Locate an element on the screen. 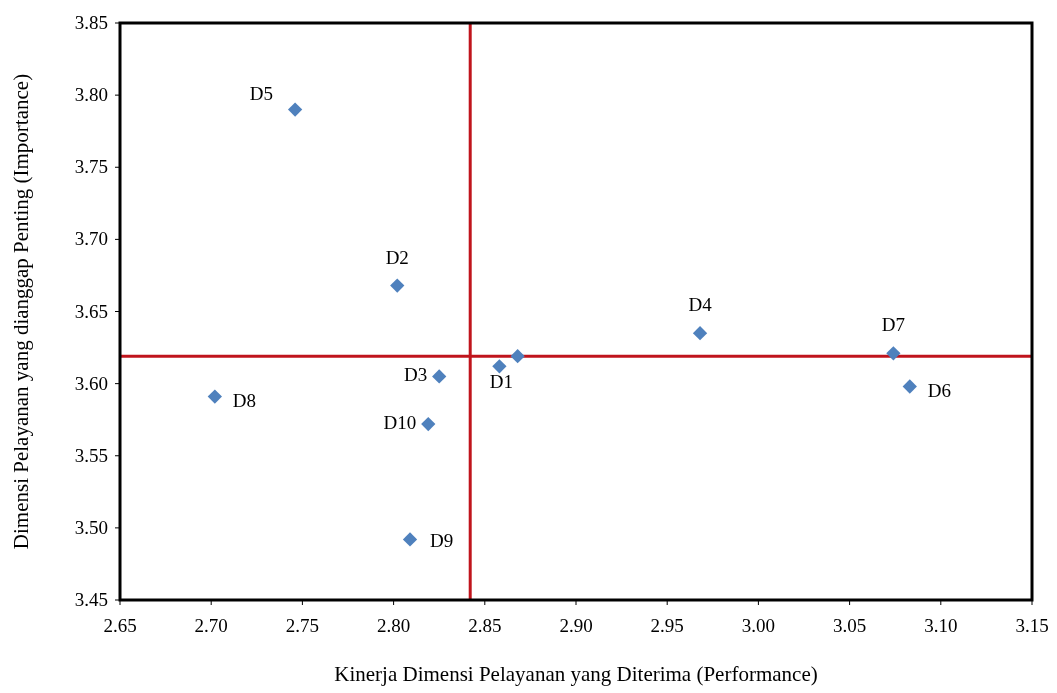 This screenshot has width=1057, height=693. y-tick-label: 3.70 is located at coordinates (91, 239).